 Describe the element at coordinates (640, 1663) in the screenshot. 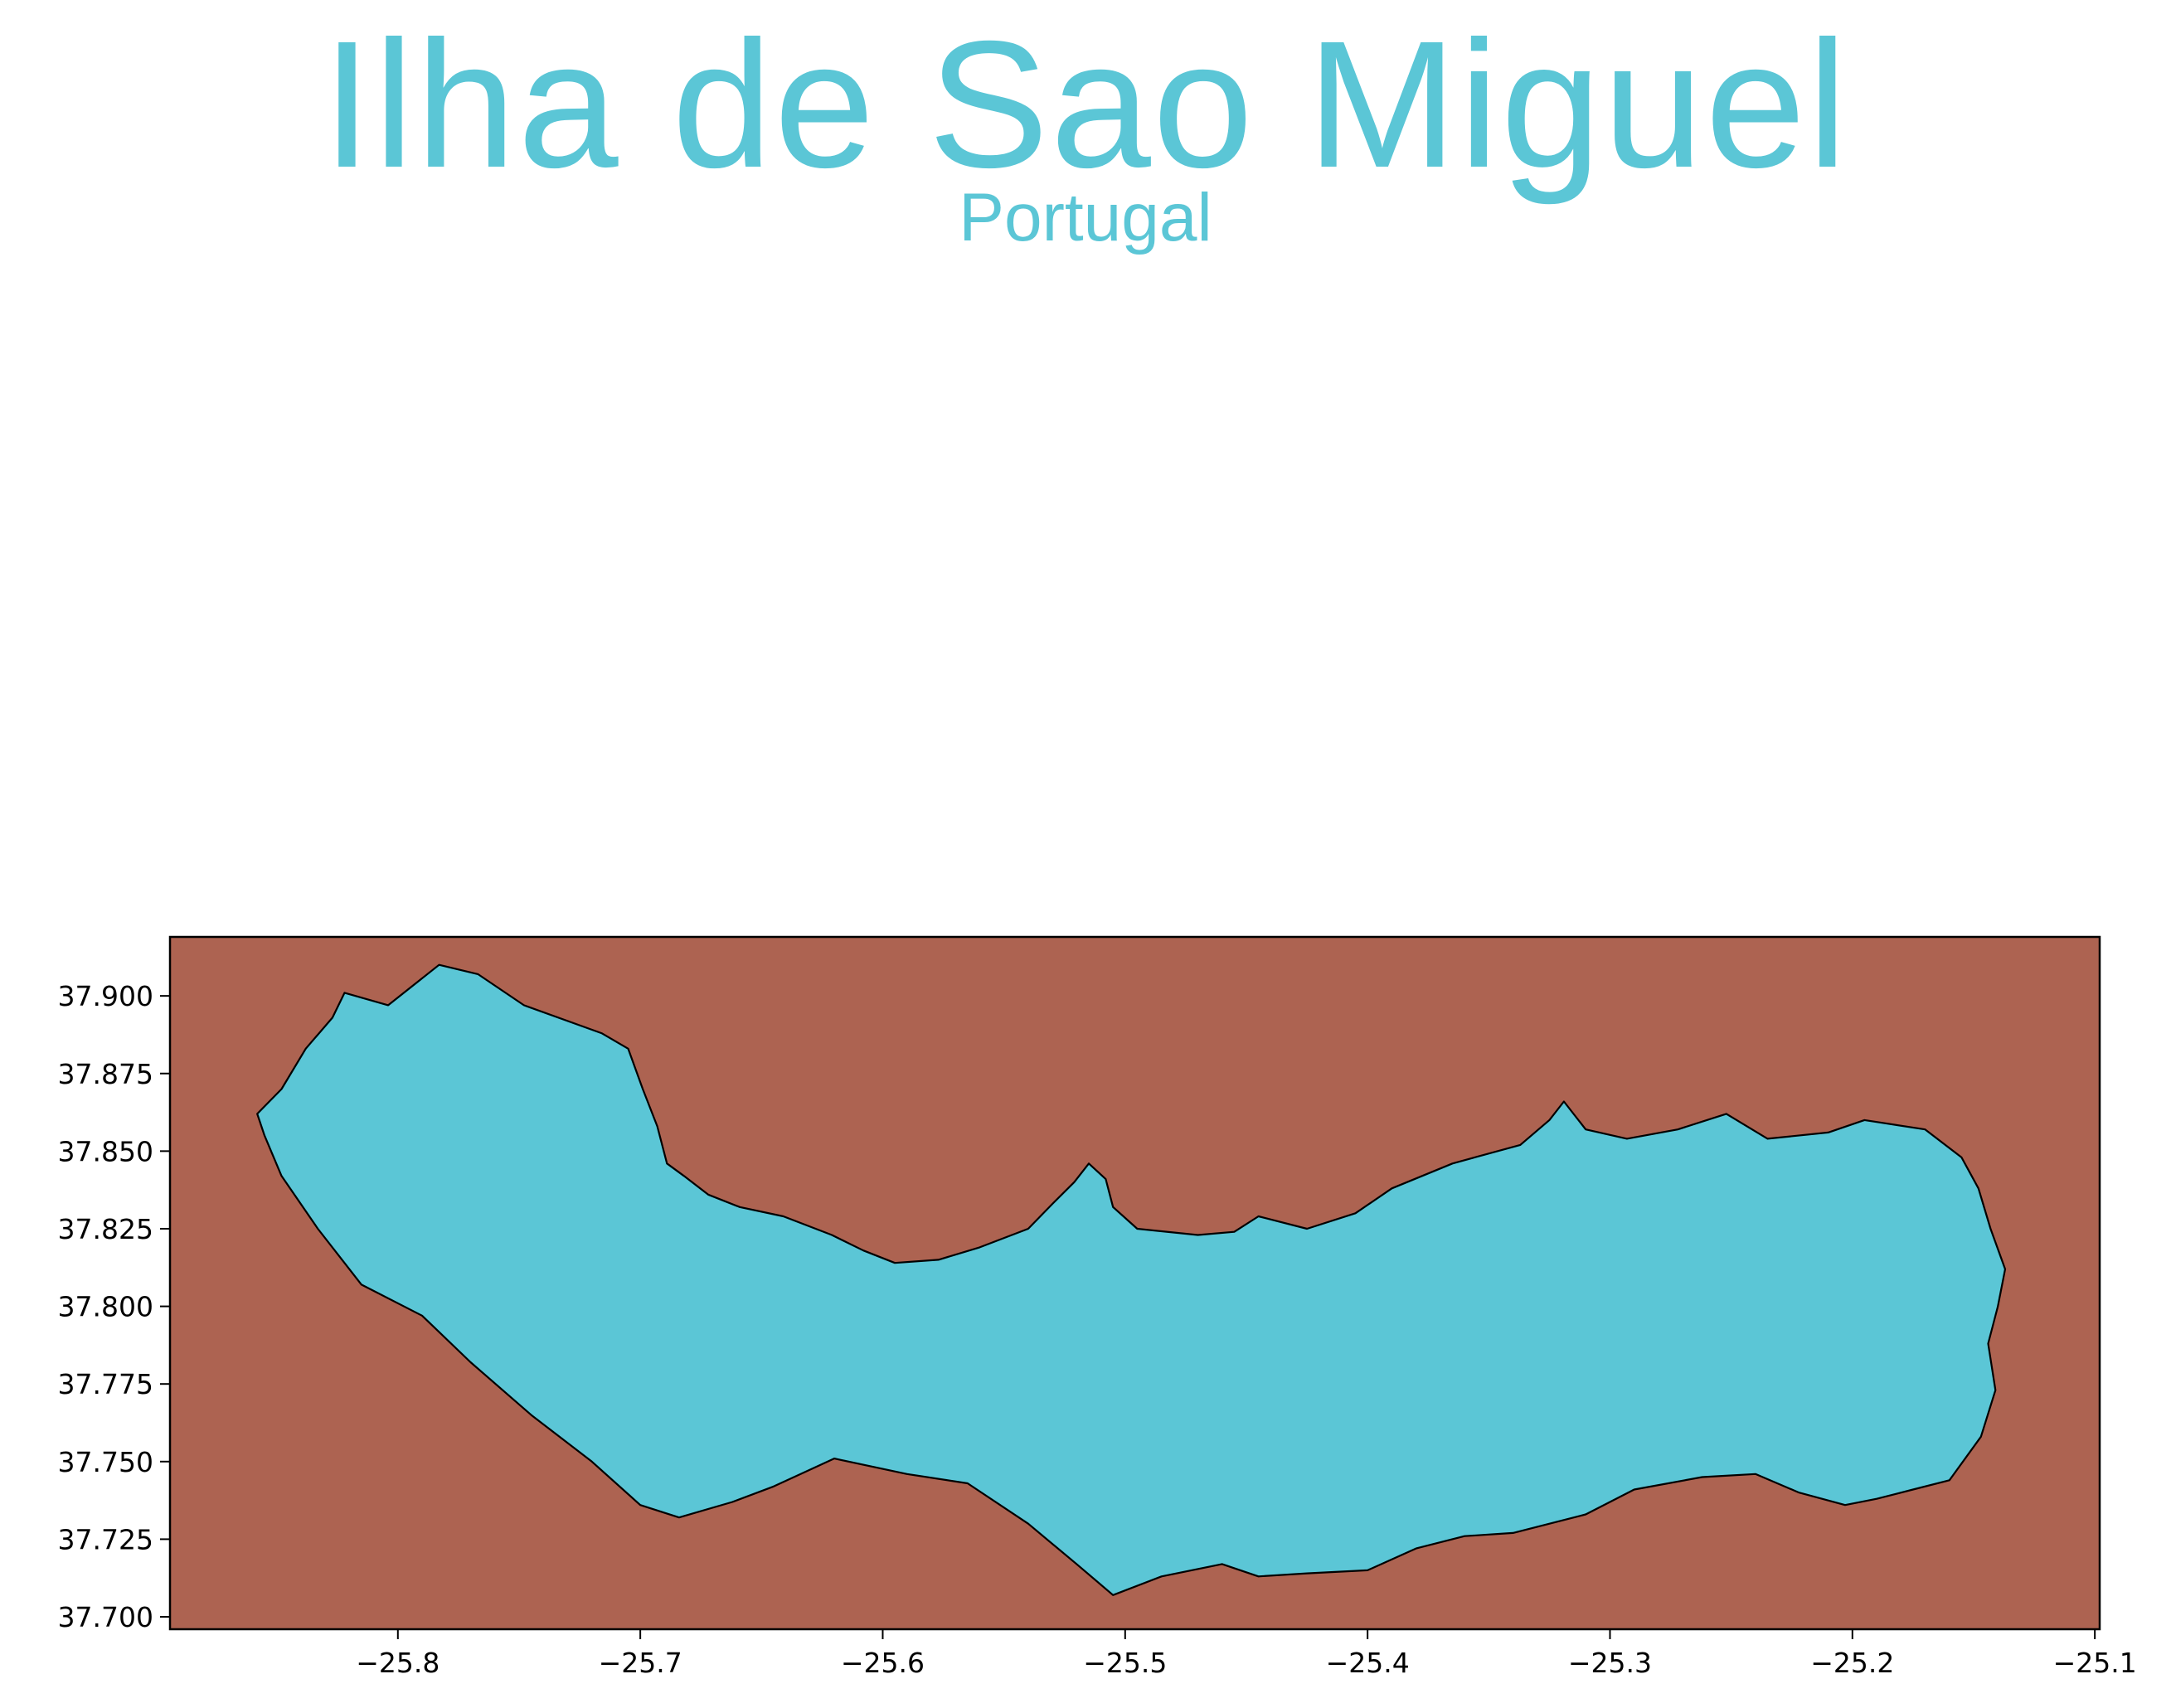

I see `x-tick-label: −25.7` at that location.